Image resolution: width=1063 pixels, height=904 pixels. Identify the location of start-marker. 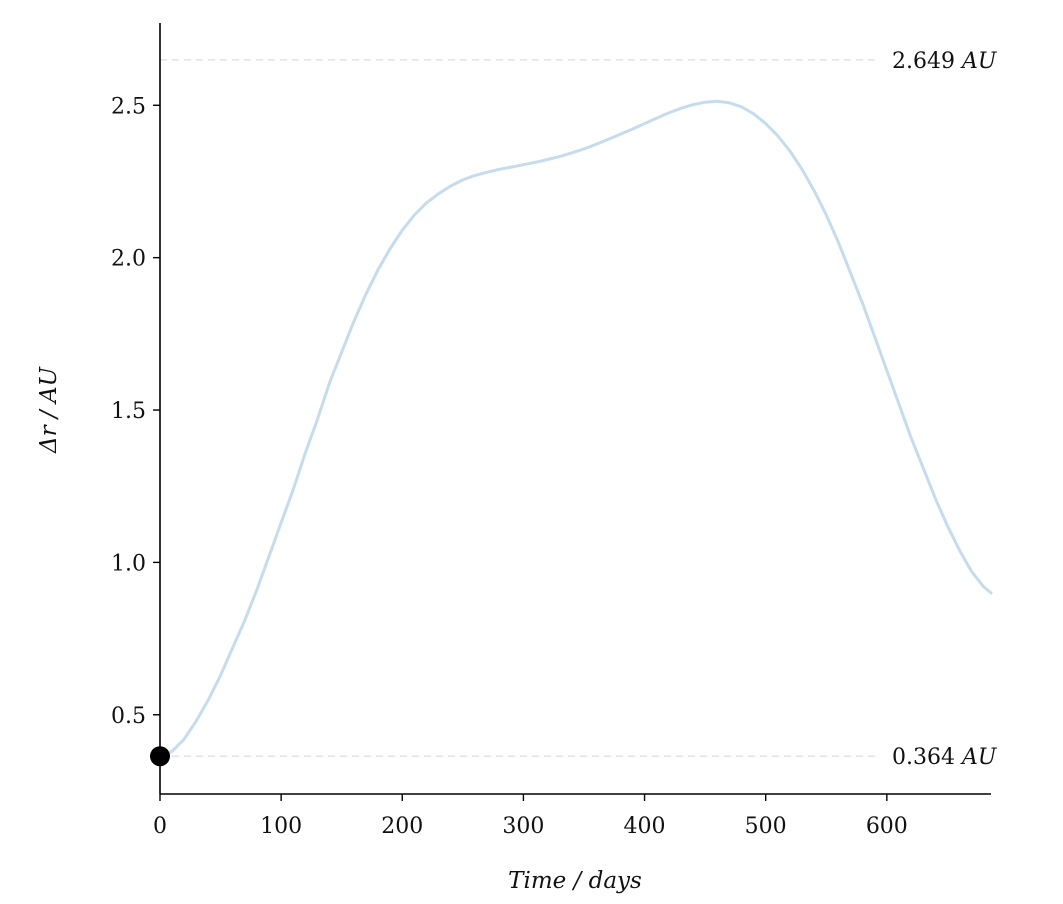
(160, 756).